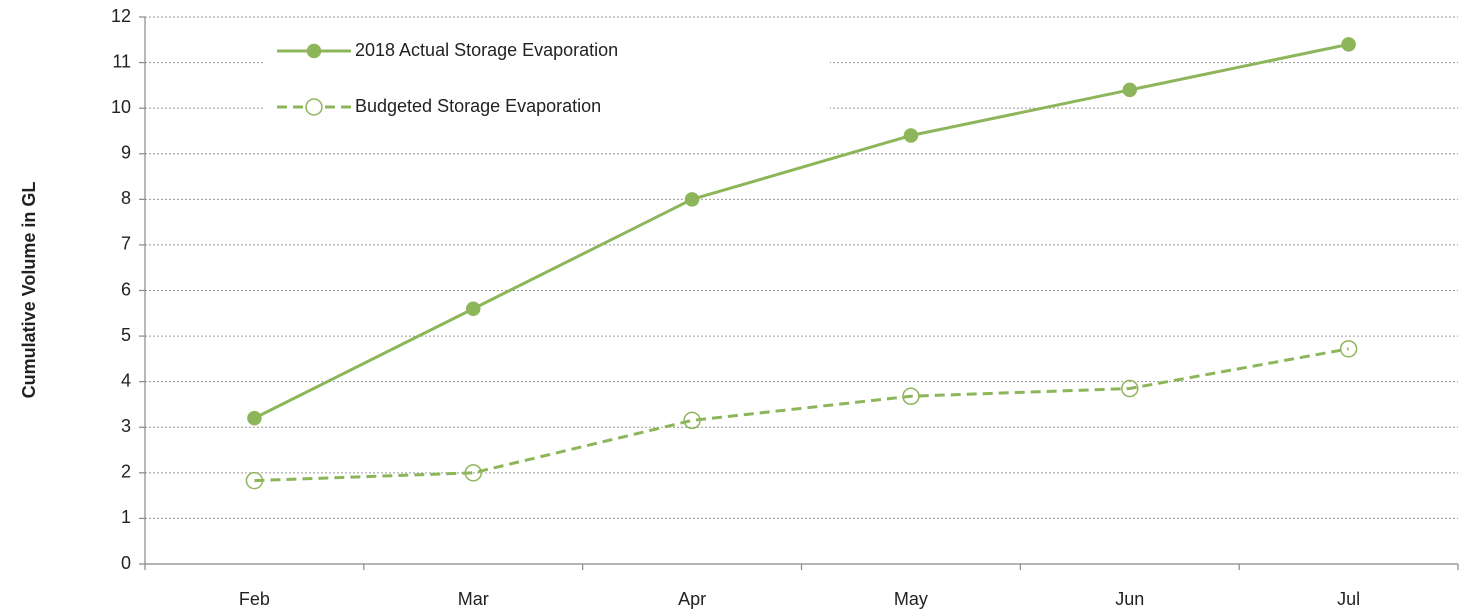 The height and width of the screenshot is (612, 1459). What do you see at coordinates (121, 107) in the screenshot?
I see `y-tick-label: 10` at bounding box center [121, 107].